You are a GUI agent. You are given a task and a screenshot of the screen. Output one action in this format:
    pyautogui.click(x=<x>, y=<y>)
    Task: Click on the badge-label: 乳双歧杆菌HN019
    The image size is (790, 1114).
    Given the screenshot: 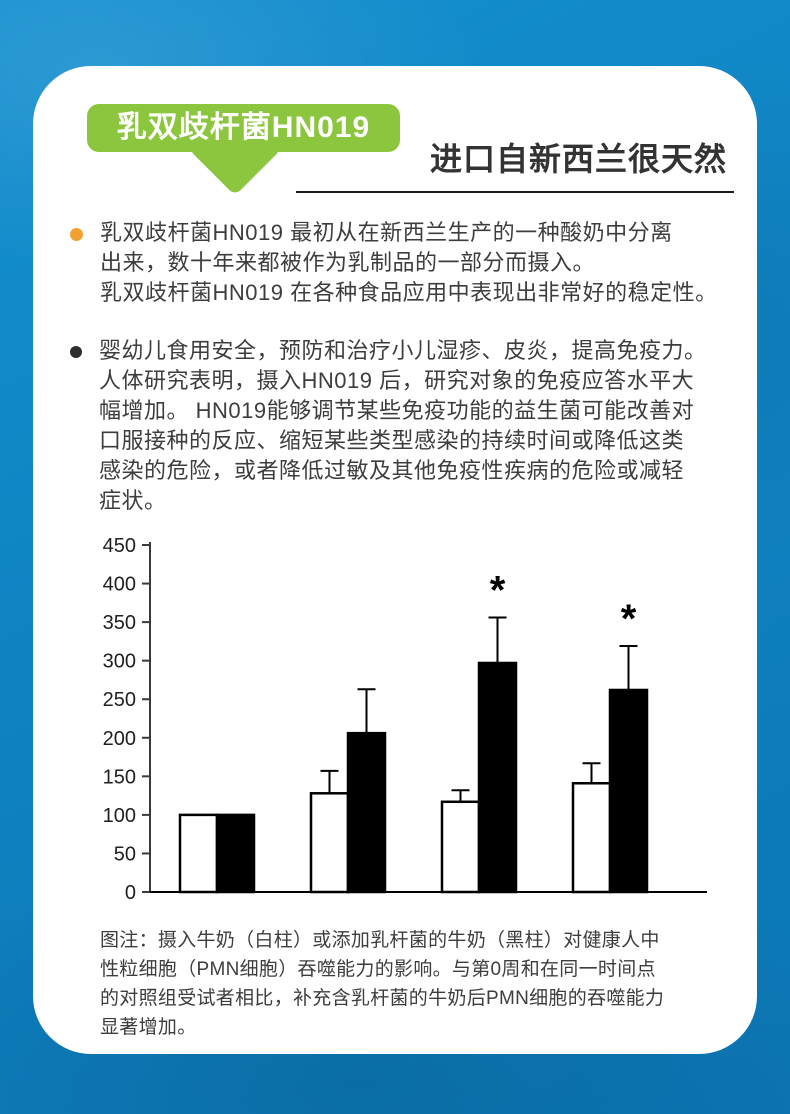 What is the action you would take?
    pyautogui.click(x=243, y=127)
    